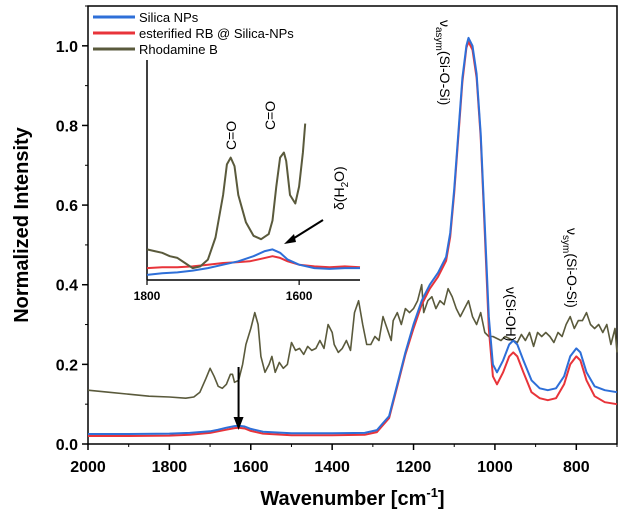  Describe the element at coordinates (290, 239) in the screenshot. I see `inset-arrow-head` at that location.